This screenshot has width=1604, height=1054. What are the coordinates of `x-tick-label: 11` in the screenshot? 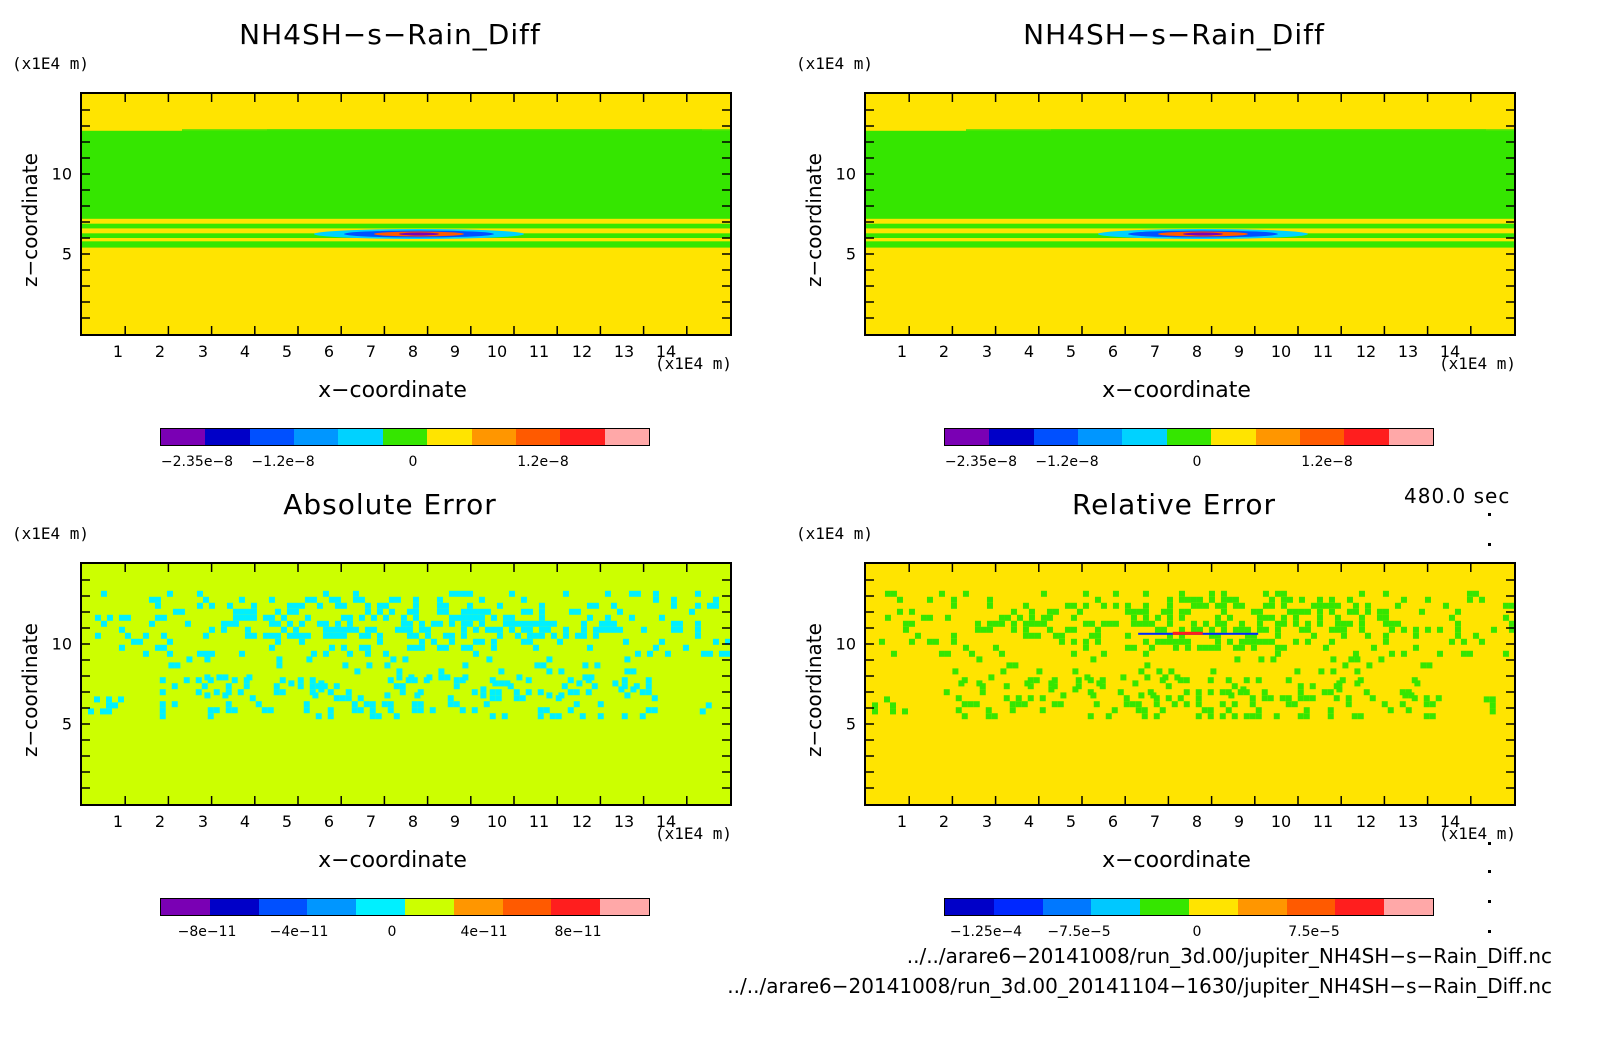 It's located at (1323, 821).